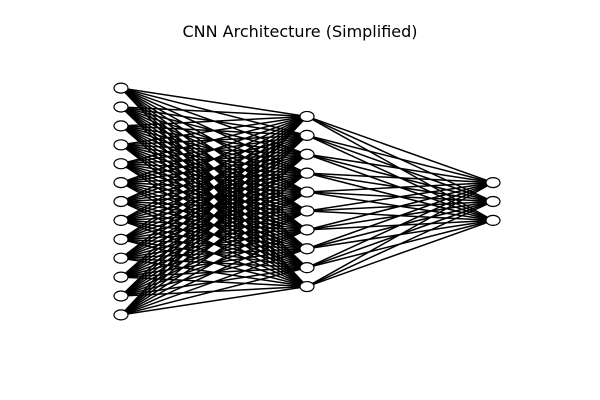 This screenshot has height=400, width=600. Describe the element at coordinates (400, 253) in the screenshot. I see `edge-l2-n10-to-n3` at that location.